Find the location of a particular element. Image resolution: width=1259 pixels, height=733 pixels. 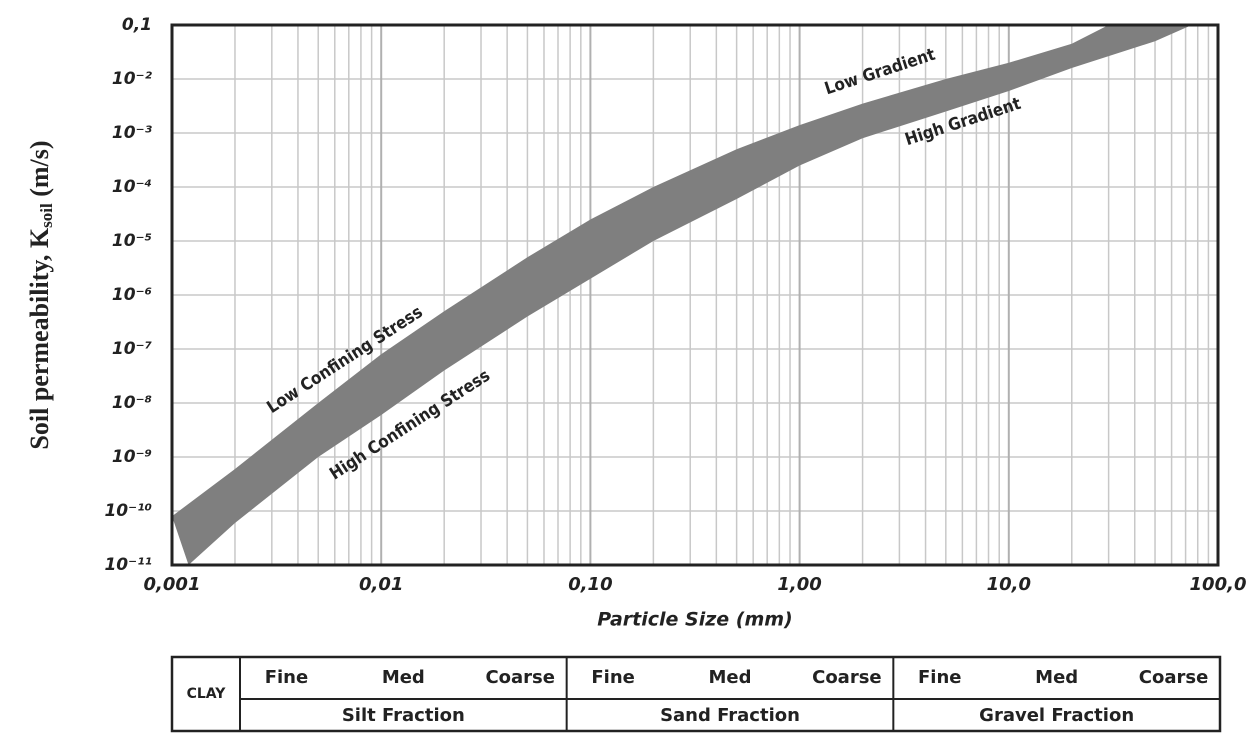

y-tick-label: 10⁻¹¹ is located at coordinates (128, 565).